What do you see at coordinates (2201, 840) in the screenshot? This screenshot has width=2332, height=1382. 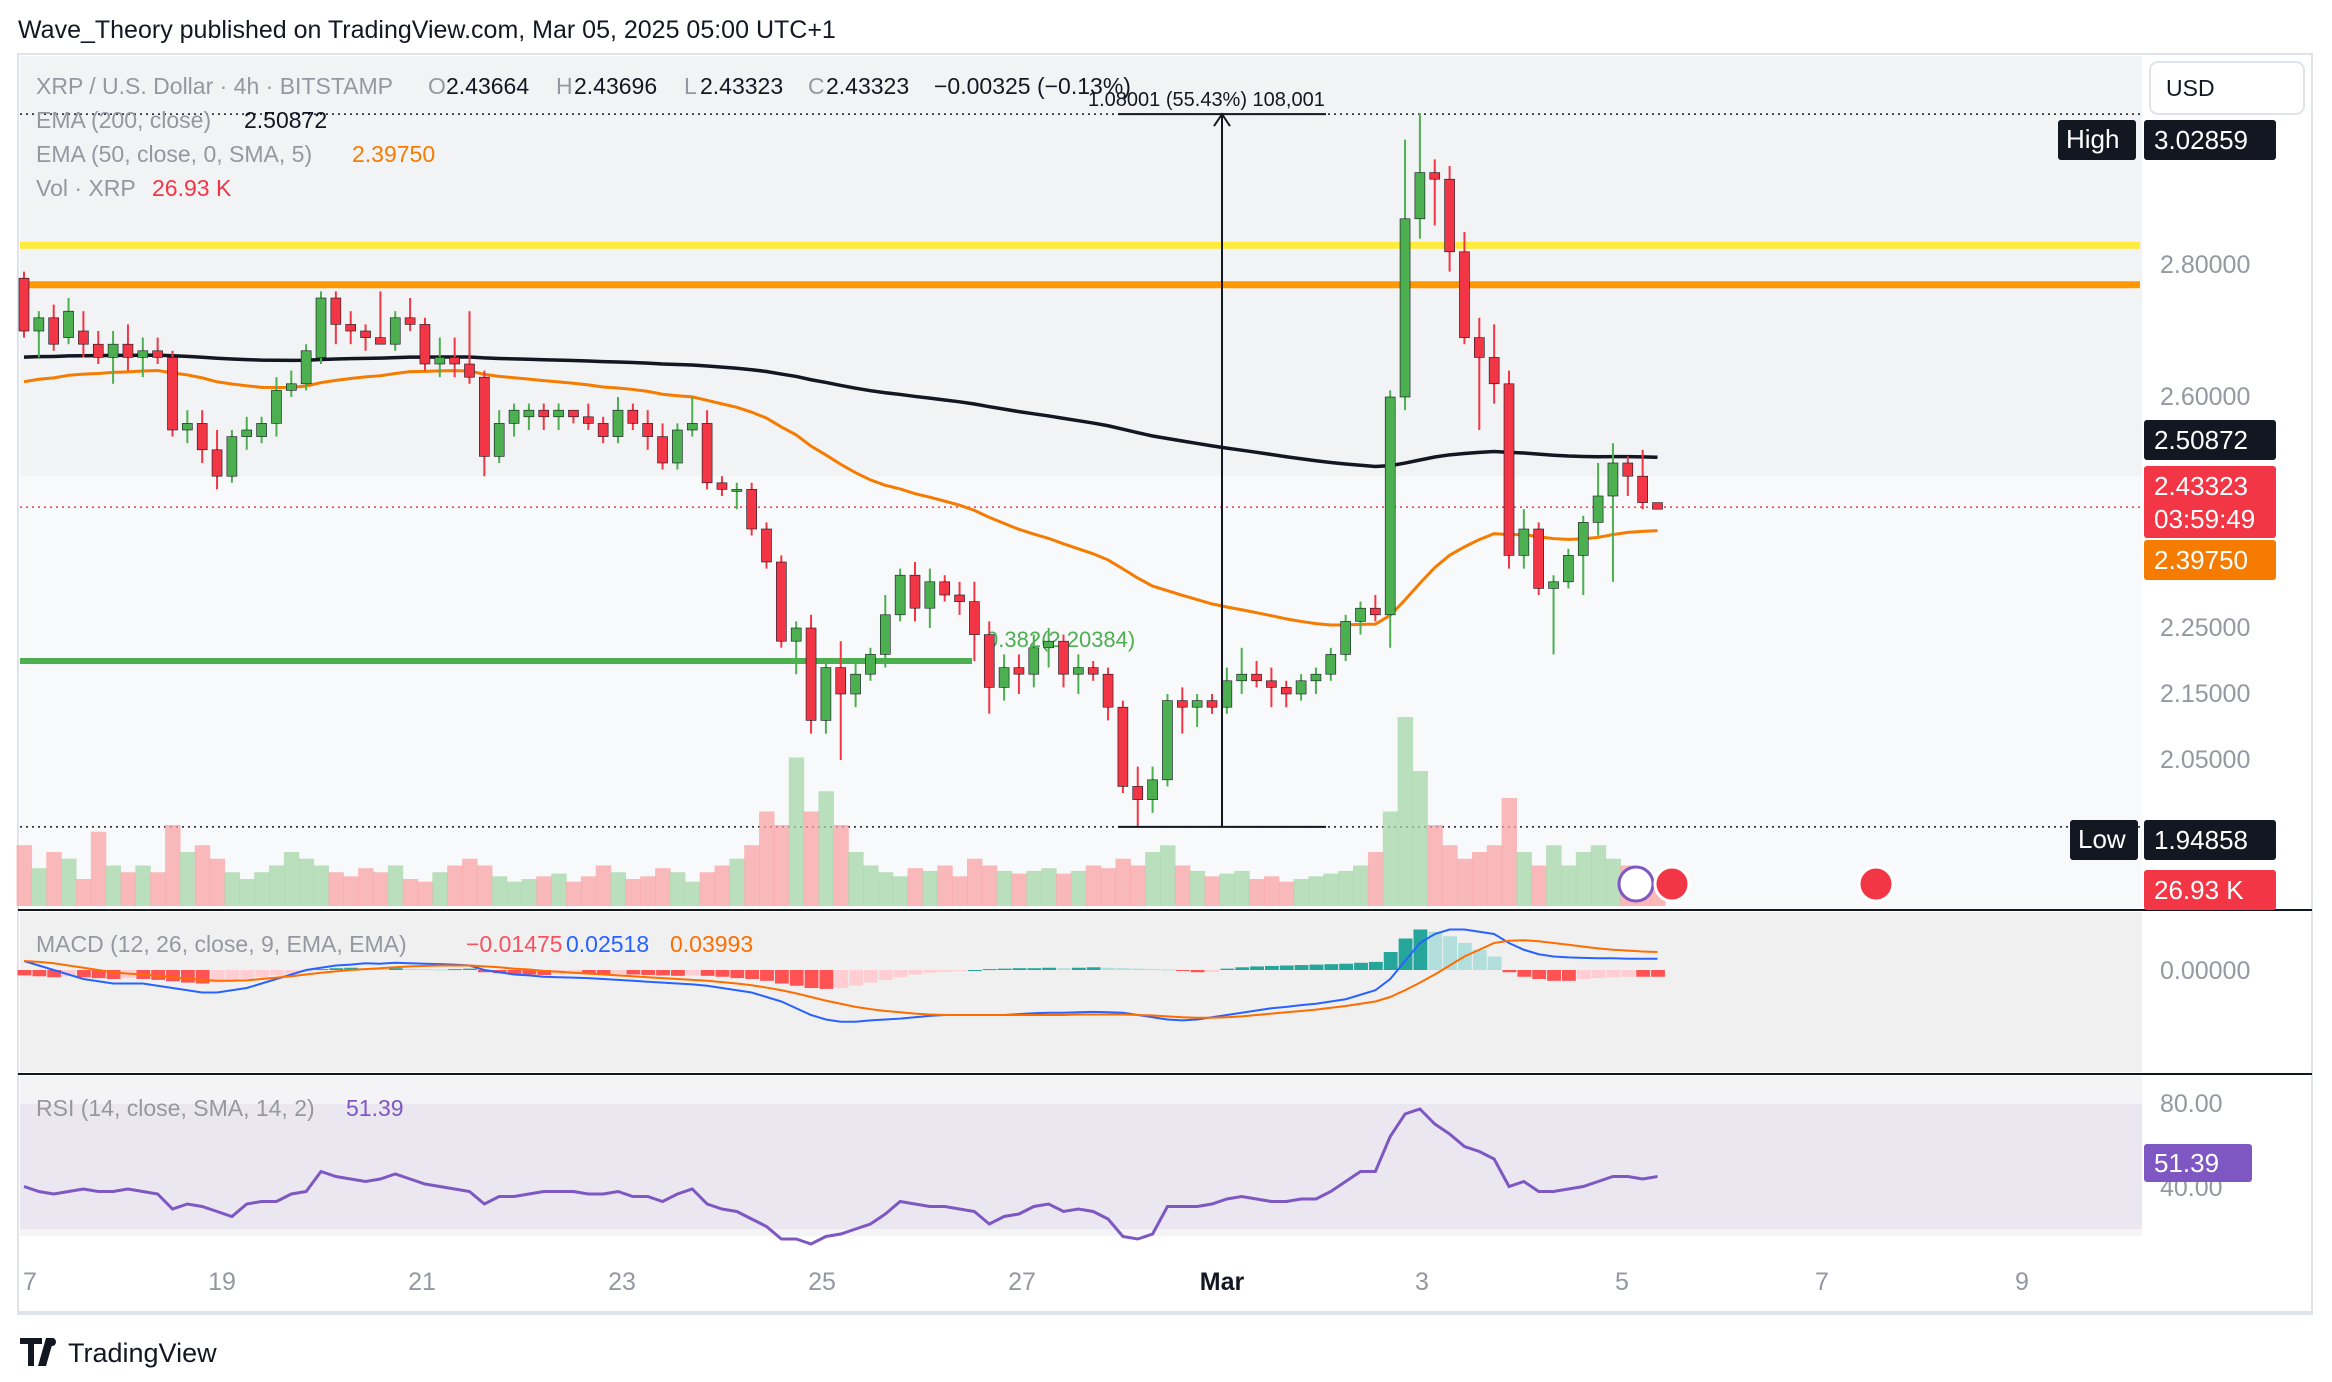 I see `low-value-badge-text: 1.94858` at bounding box center [2201, 840].